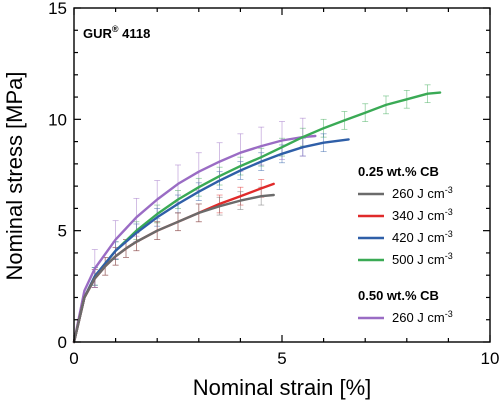 Image resolution: width=500 pixels, height=408 pixels. What do you see at coordinates (62, 342) in the screenshot?
I see `y-tick-label: 0` at bounding box center [62, 342].